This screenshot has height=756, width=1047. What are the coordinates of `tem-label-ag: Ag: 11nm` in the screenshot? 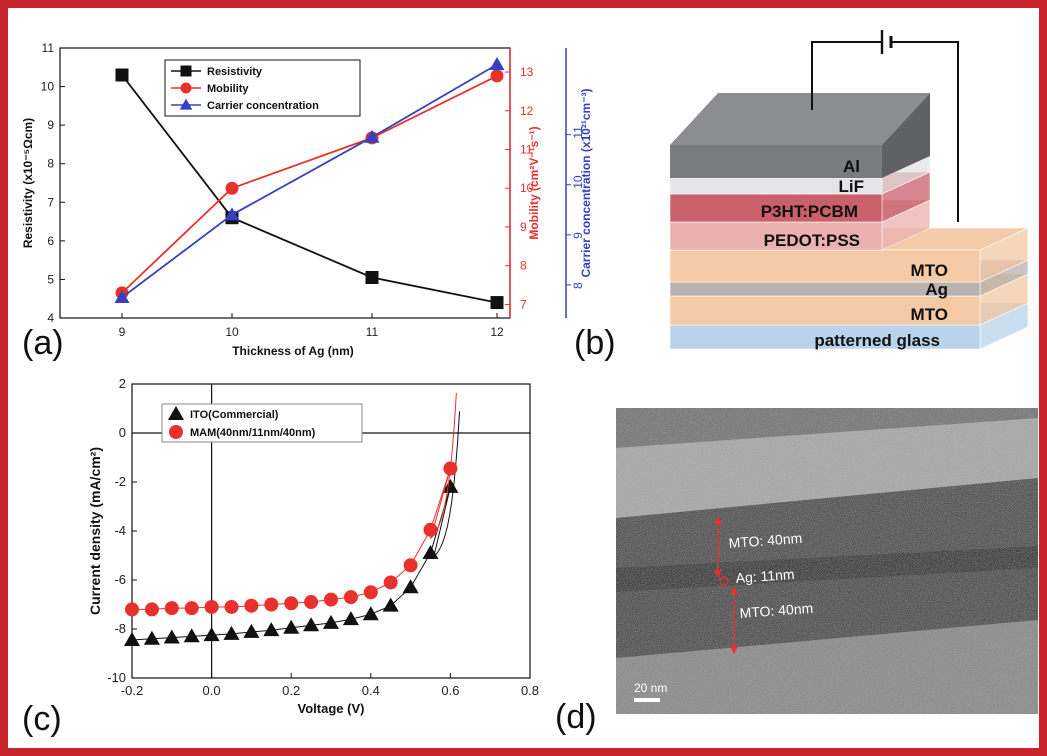 It's located at (765, 576).